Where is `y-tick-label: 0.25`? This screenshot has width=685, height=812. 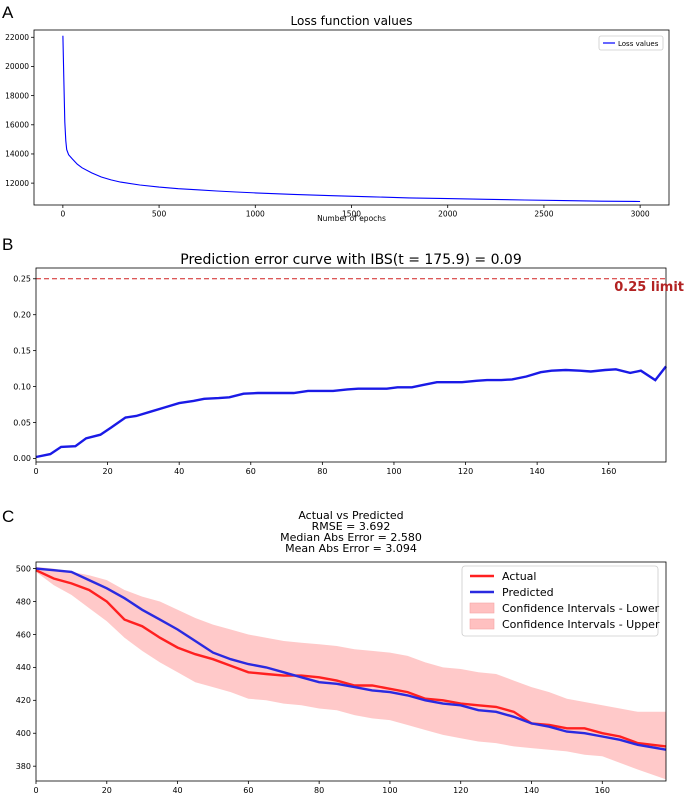 y-tick-label: 0.25 is located at coordinates (22, 279).